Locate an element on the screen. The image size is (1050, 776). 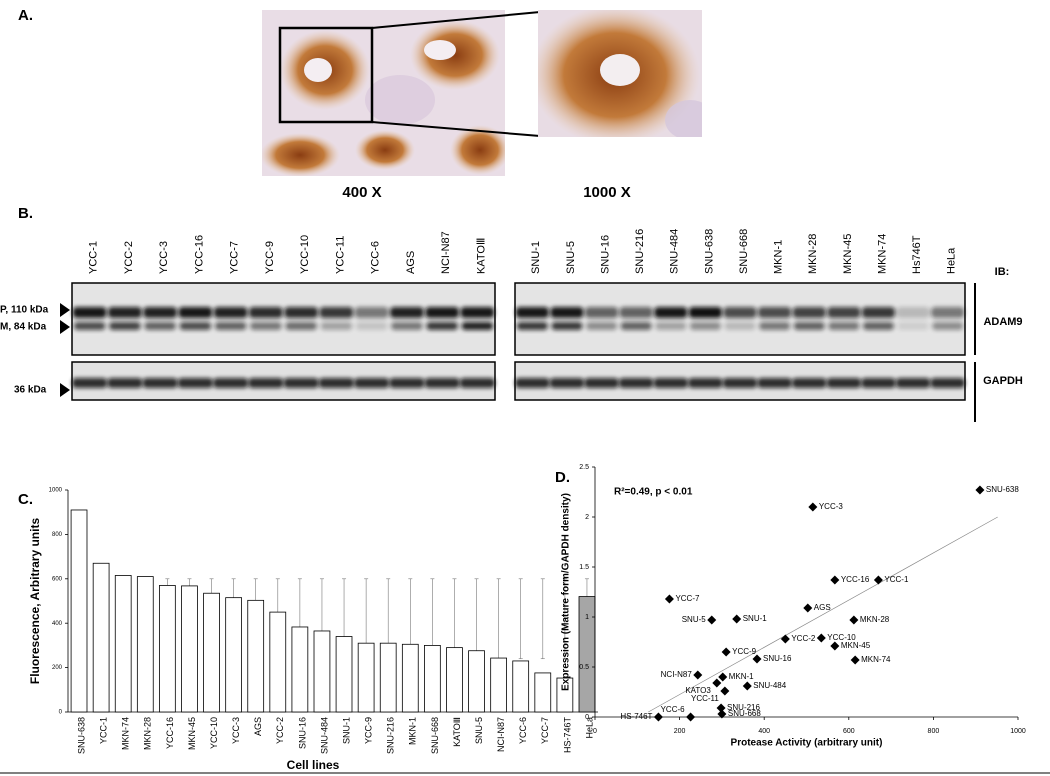
x-tick-label: YCC-16 is located at coordinates (170, 733).